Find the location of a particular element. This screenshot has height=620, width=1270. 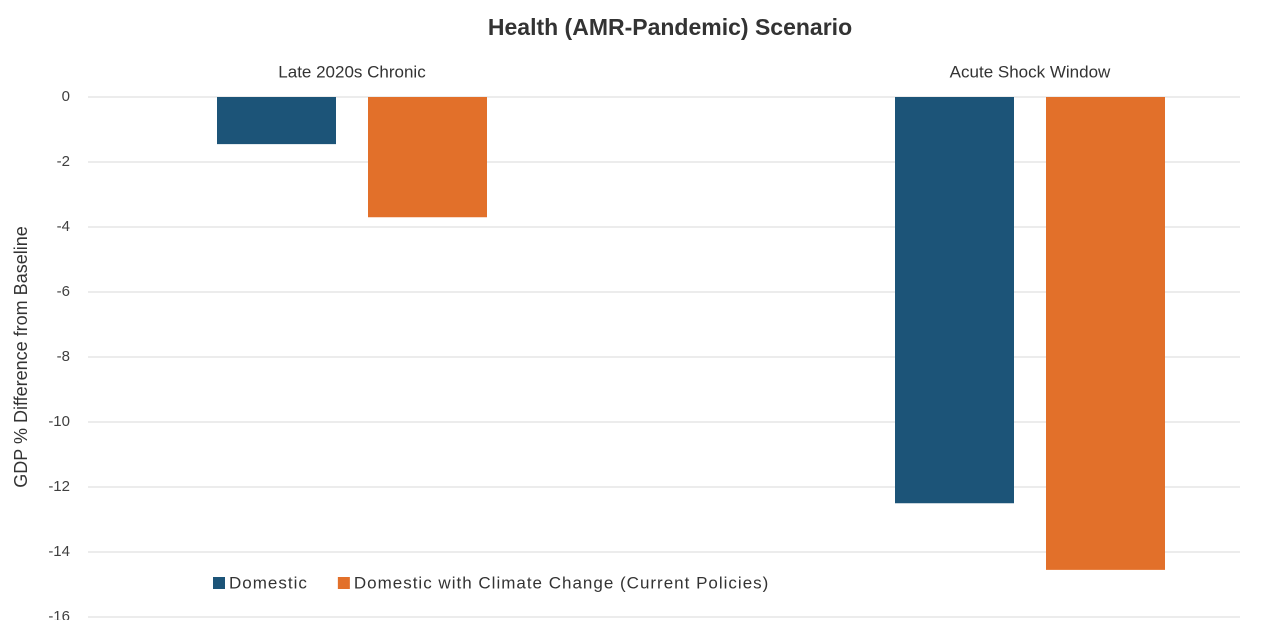

y-tick-label: -14 is located at coordinates (59, 551).